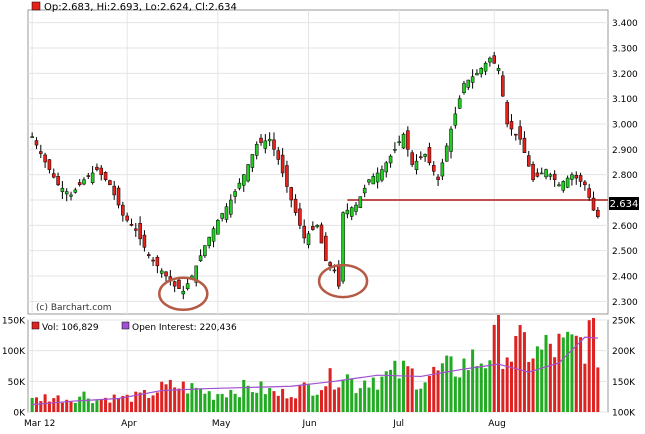 Image resolution: width=645 pixels, height=434 pixels. What do you see at coordinates (624, 352) in the screenshot?
I see `oi-tick-label: 200K` at bounding box center [624, 352].